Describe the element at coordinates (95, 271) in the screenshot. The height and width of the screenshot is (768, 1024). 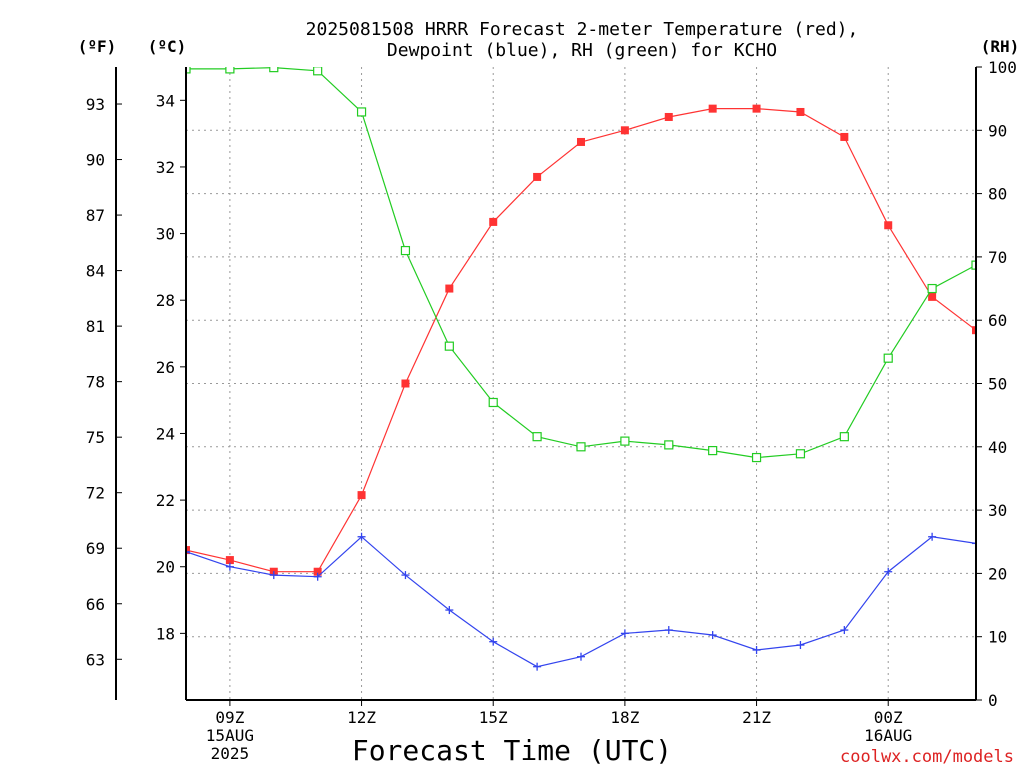
I see `fahrenheit-tick-label: 84` at that location.